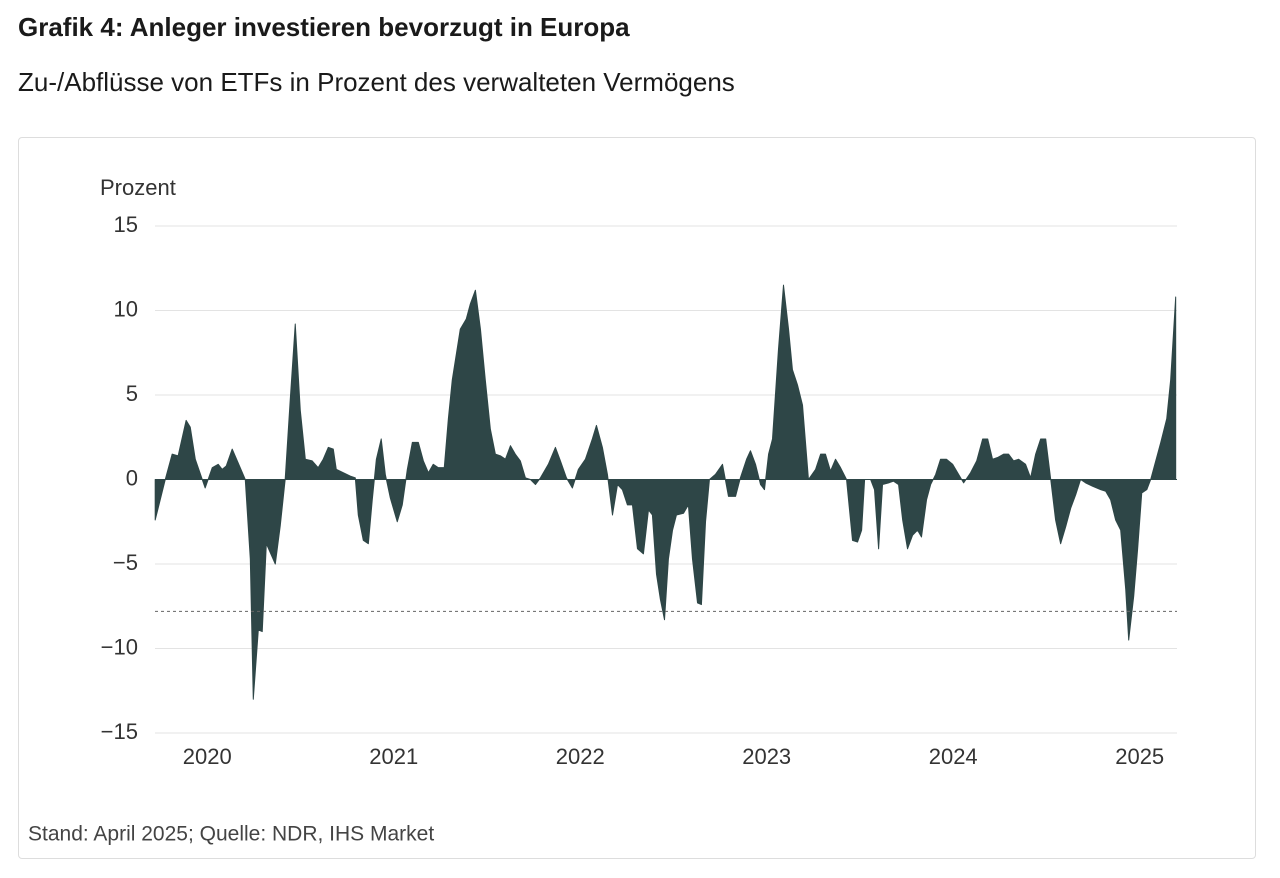 The image size is (1280, 878). I want to click on x-tick-label: 2024, so click(953, 756).